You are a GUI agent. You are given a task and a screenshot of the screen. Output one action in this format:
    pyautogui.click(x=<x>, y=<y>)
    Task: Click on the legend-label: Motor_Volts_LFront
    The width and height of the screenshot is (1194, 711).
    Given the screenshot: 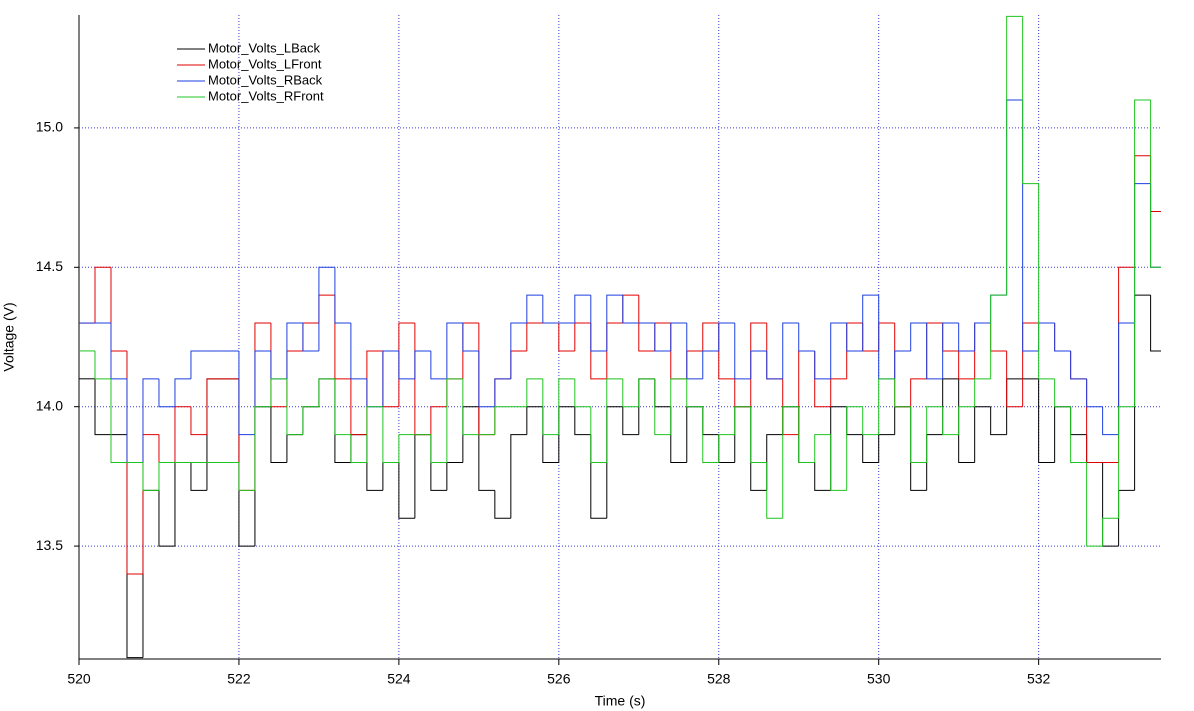 What is the action you would take?
    pyautogui.click(x=265, y=63)
    